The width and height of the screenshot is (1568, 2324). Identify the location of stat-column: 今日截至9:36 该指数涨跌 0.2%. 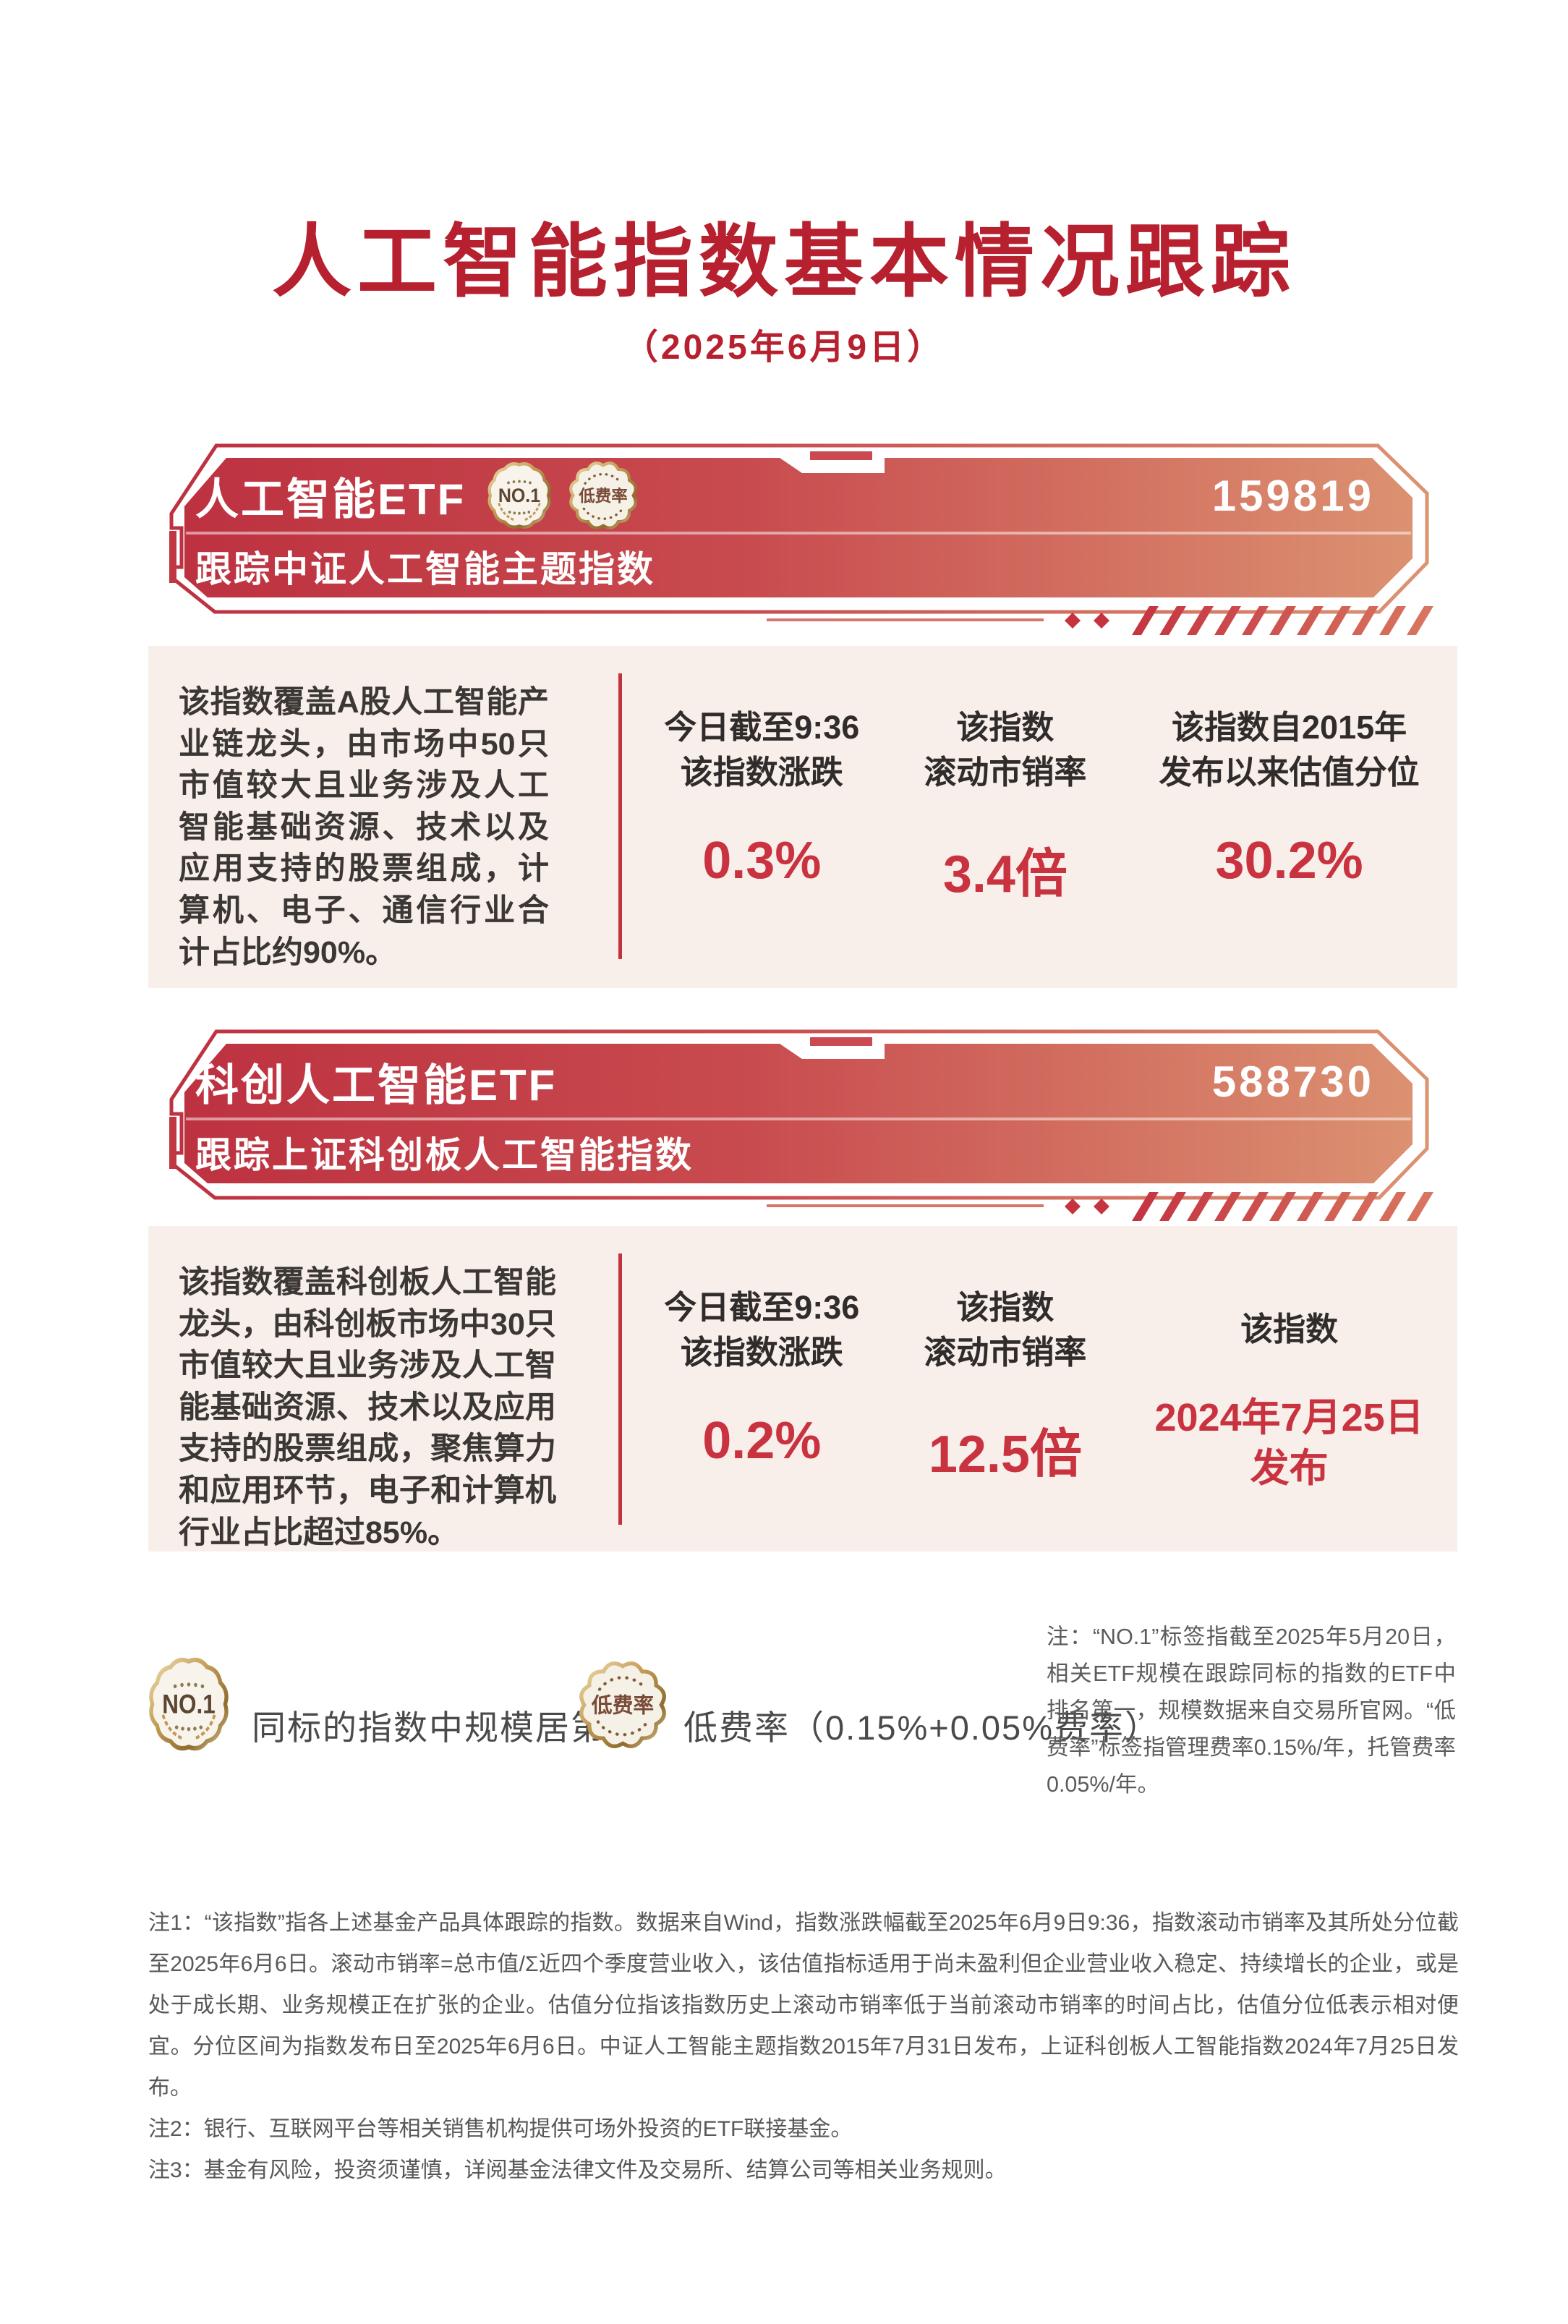
(762, 1389).